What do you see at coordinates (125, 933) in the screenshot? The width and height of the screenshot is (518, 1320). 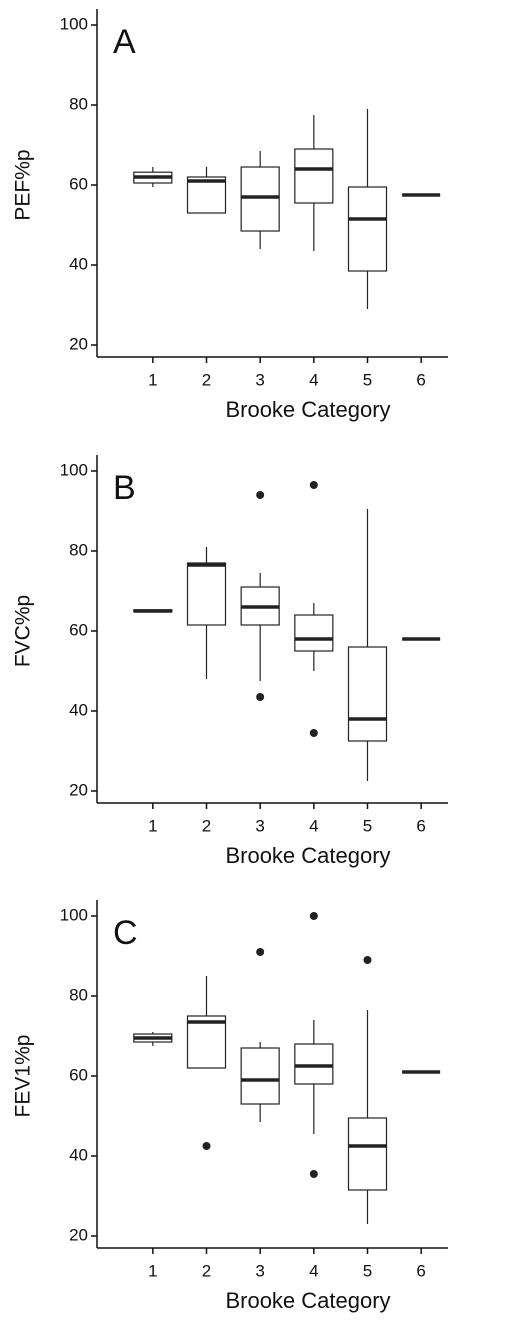 I see `panel-label: C` at bounding box center [125, 933].